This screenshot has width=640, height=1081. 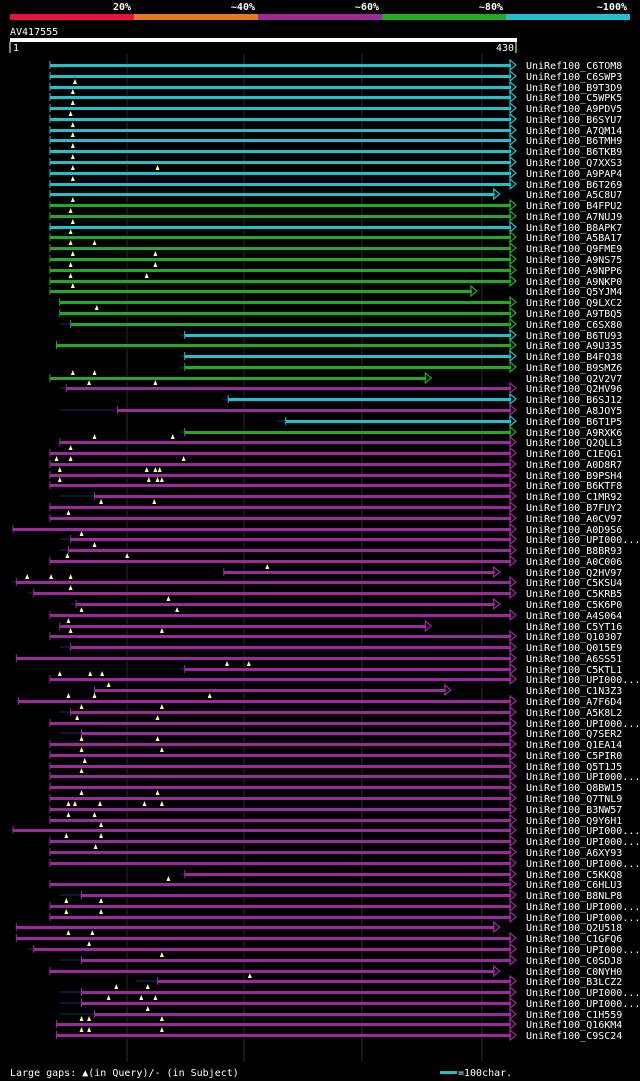 I want to click on hit-row: UniRef100_C1N3Z3, so click(x=357, y=689).